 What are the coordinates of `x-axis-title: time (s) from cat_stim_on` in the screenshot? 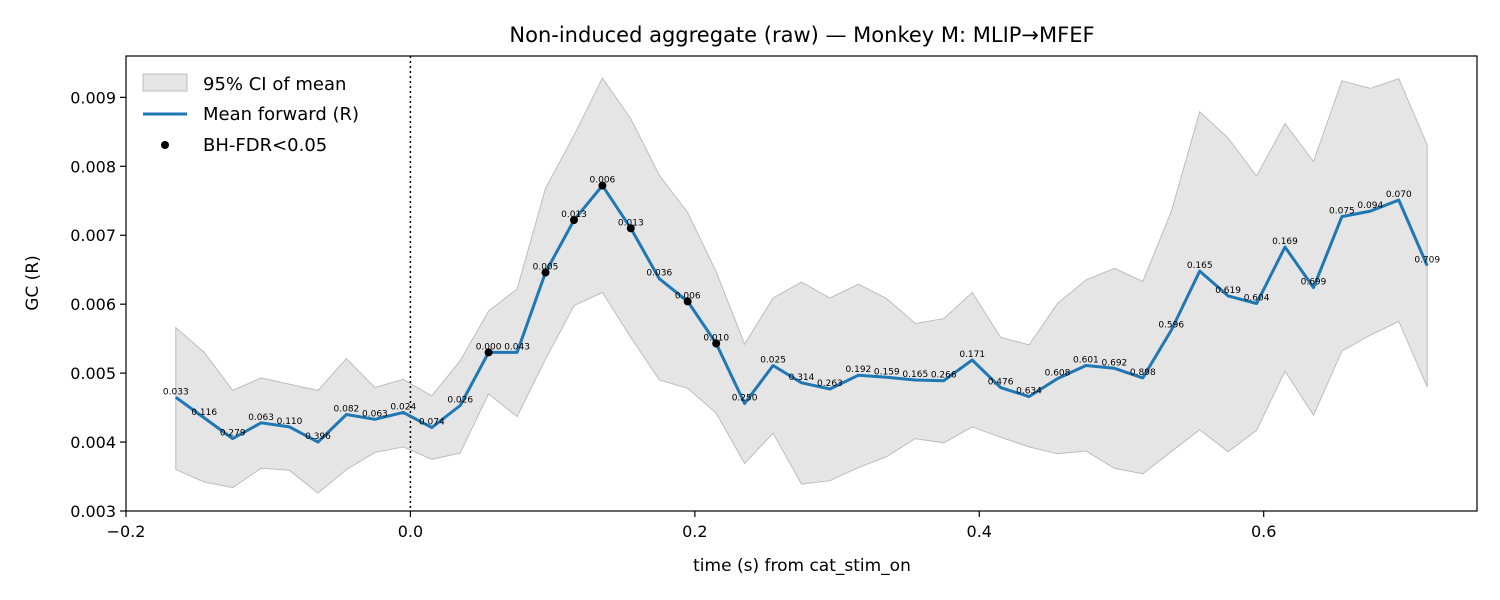 It's located at (802, 566).